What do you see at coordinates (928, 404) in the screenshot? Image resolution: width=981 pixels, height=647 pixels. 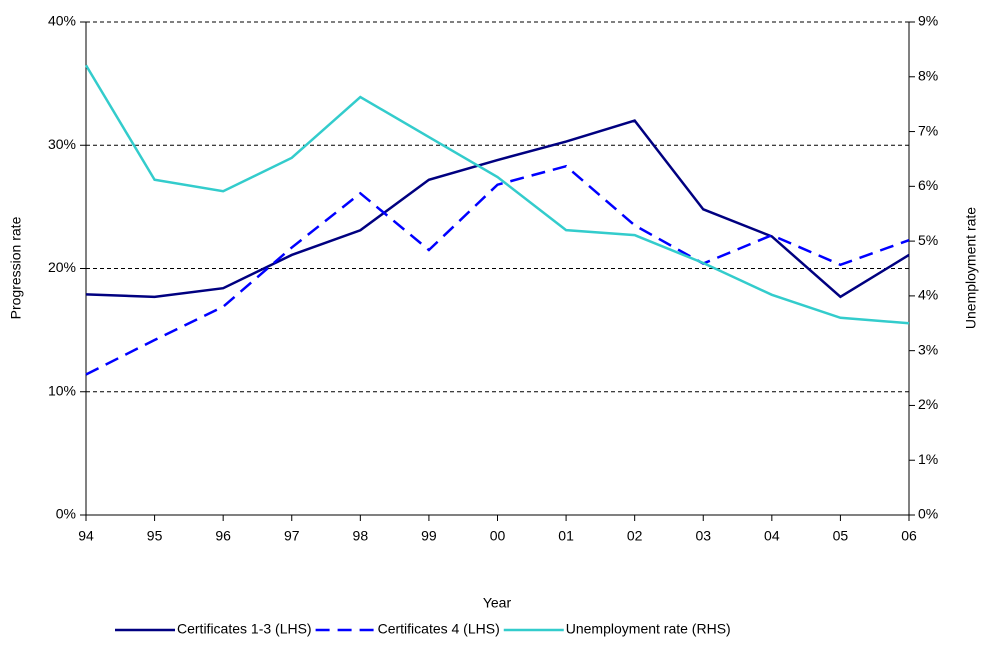 I see `y2-tick-label: 2%` at bounding box center [928, 404].